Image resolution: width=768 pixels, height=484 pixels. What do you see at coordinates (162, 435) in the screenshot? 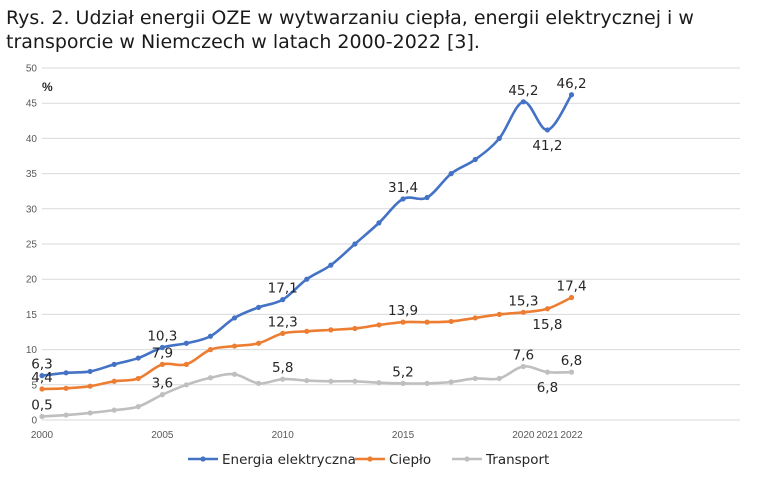
I see `x-tick-label: 2005` at bounding box center [162, 435].